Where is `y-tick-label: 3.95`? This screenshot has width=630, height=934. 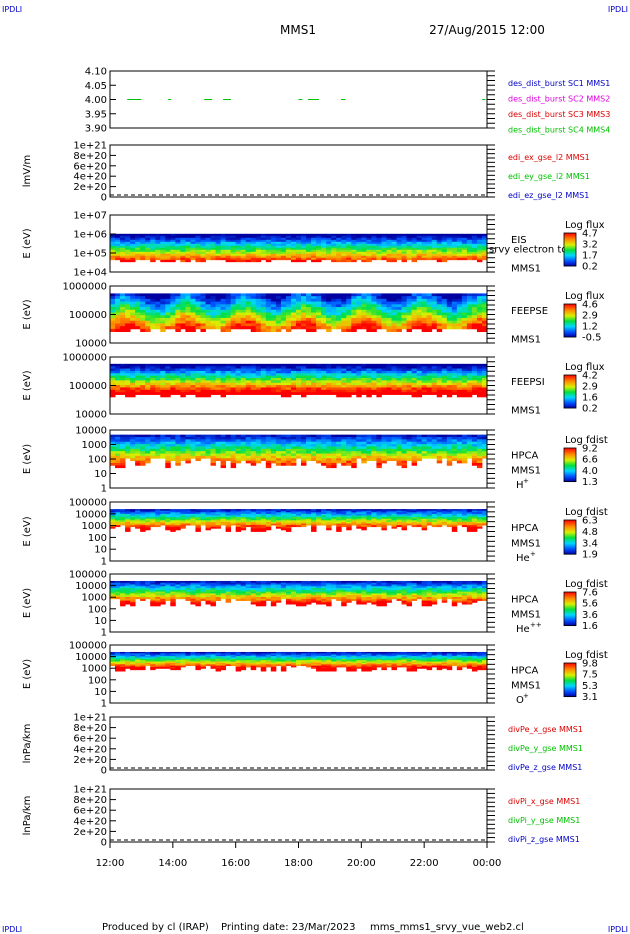
y-tick-label: 3.95 is located at coordinates (96, 114).